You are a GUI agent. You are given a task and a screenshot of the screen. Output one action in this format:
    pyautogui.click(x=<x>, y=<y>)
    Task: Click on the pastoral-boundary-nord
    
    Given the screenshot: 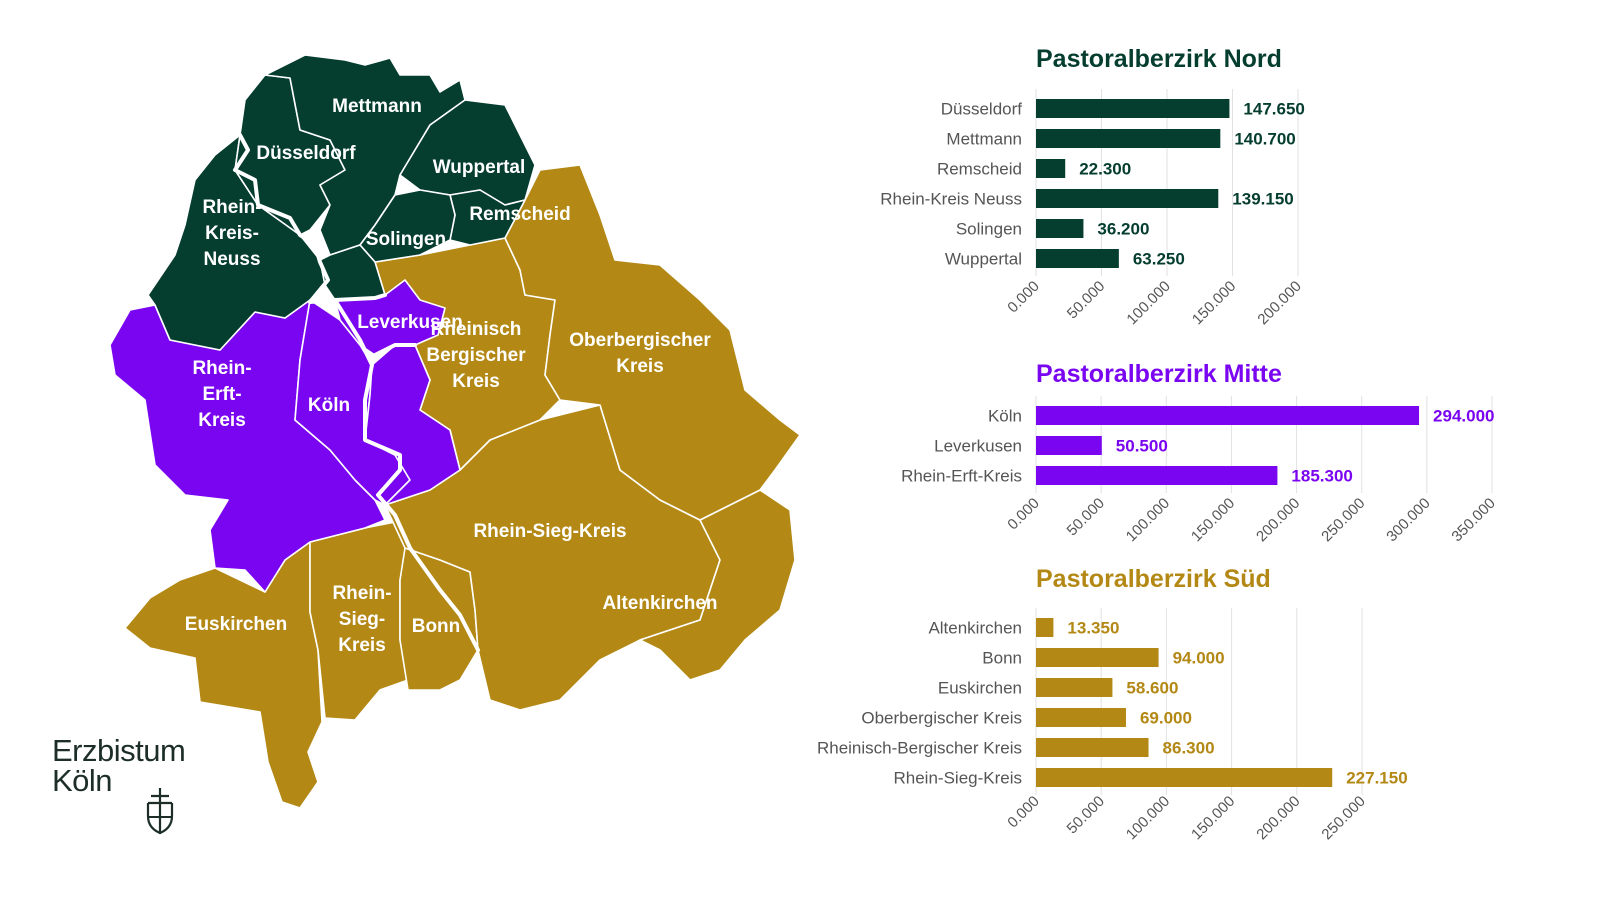 What is the action you would take?
    pyautogui.click(x=281, y=218)
    